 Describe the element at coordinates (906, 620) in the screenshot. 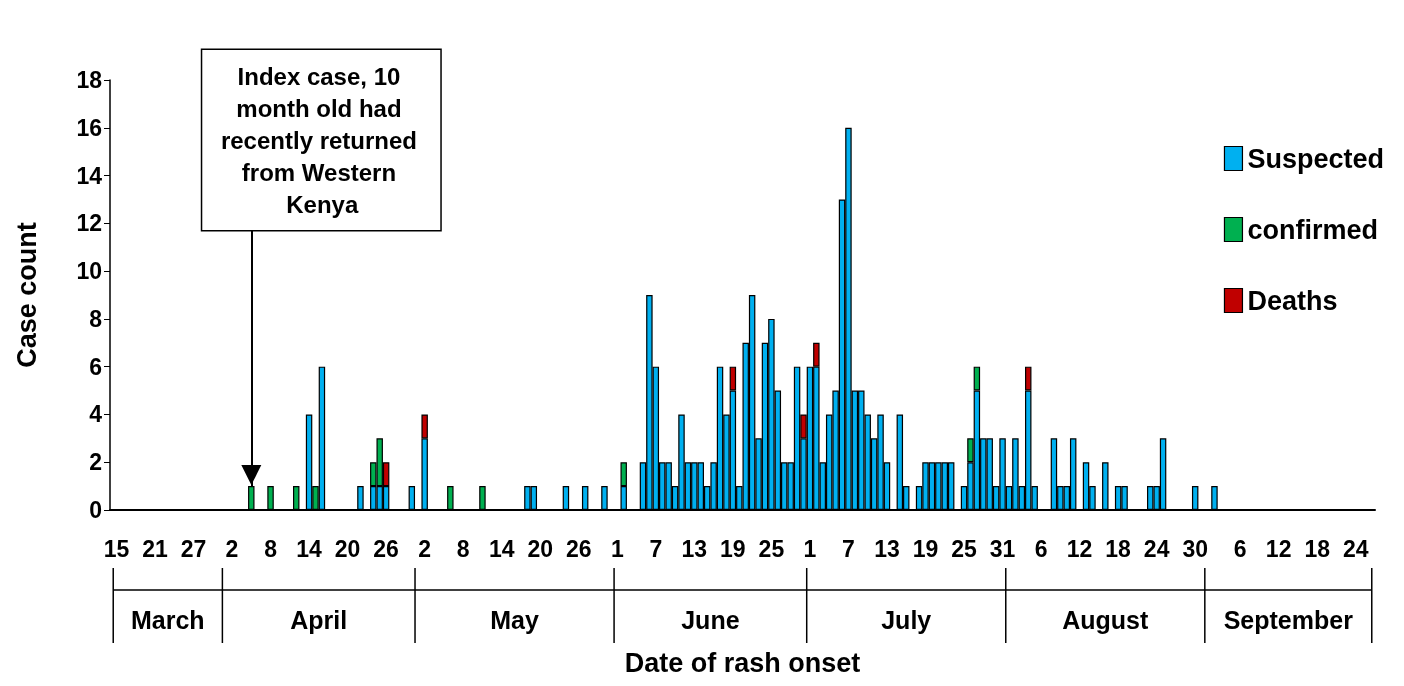

I see `text: July` at that location.